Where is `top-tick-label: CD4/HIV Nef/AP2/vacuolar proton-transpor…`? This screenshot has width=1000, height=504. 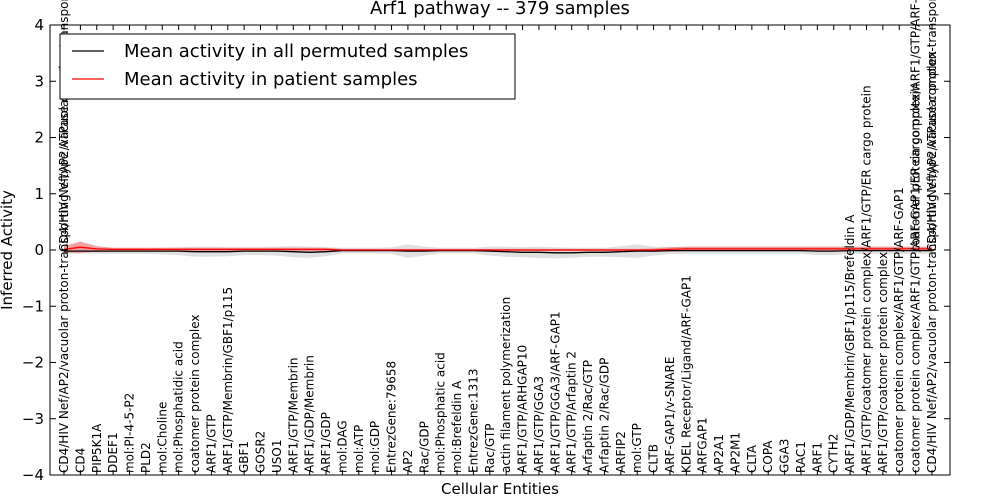
top-tick-label: CD4/HIV Nef/AP2/vacuolar proton-transpor… is located at coordinates (932, 126).